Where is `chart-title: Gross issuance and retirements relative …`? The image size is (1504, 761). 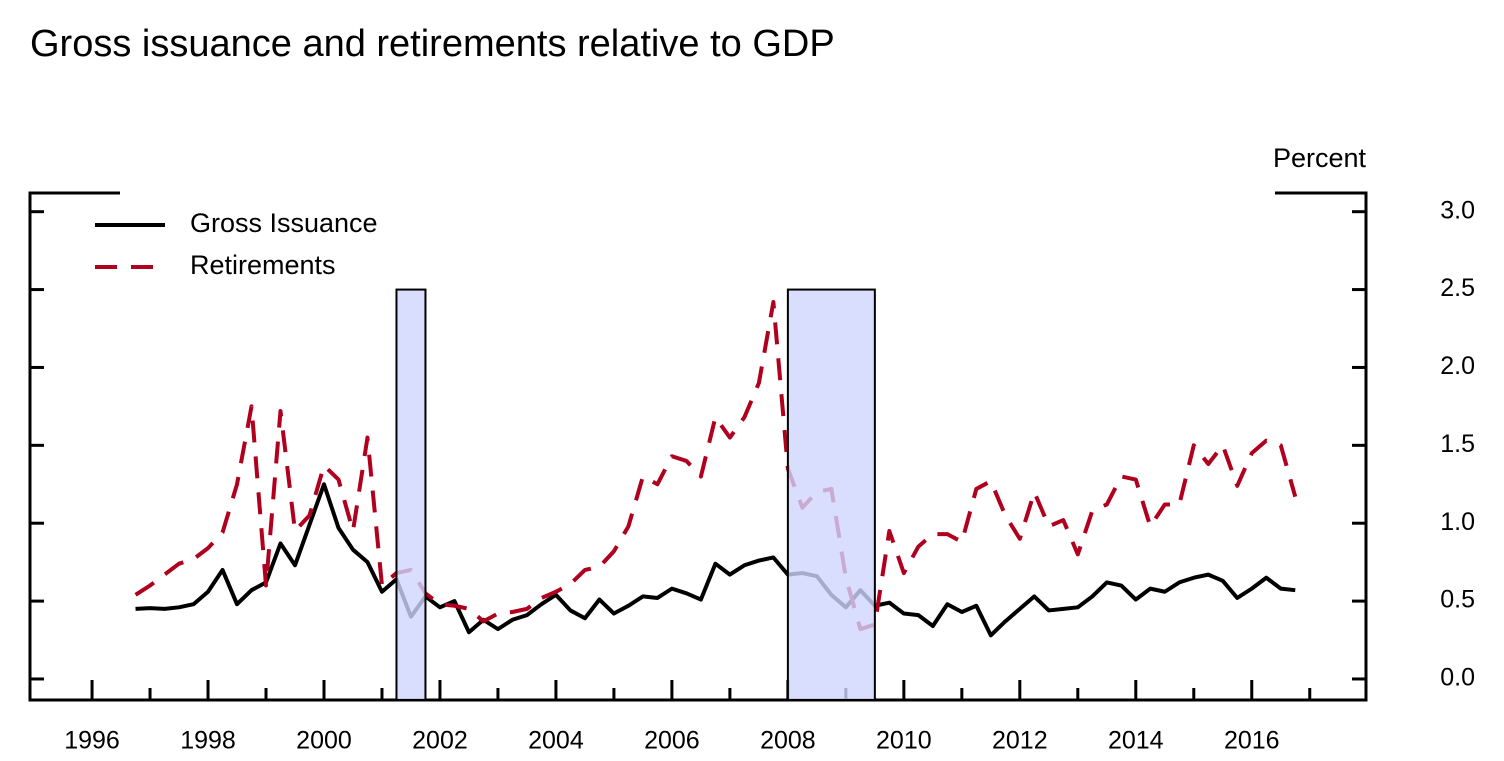
chart-title: Gross issuance and retirements relative … is located at coordinates (432, 44).